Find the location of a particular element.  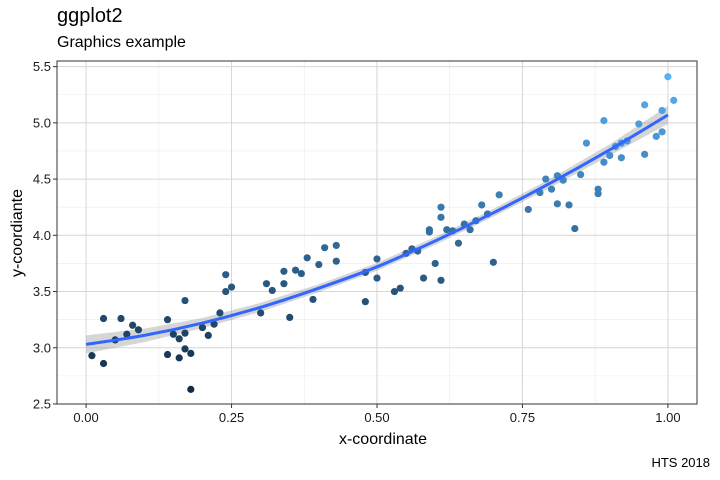

y-tick-label: 3.5 is located at coordinates (42, 291).